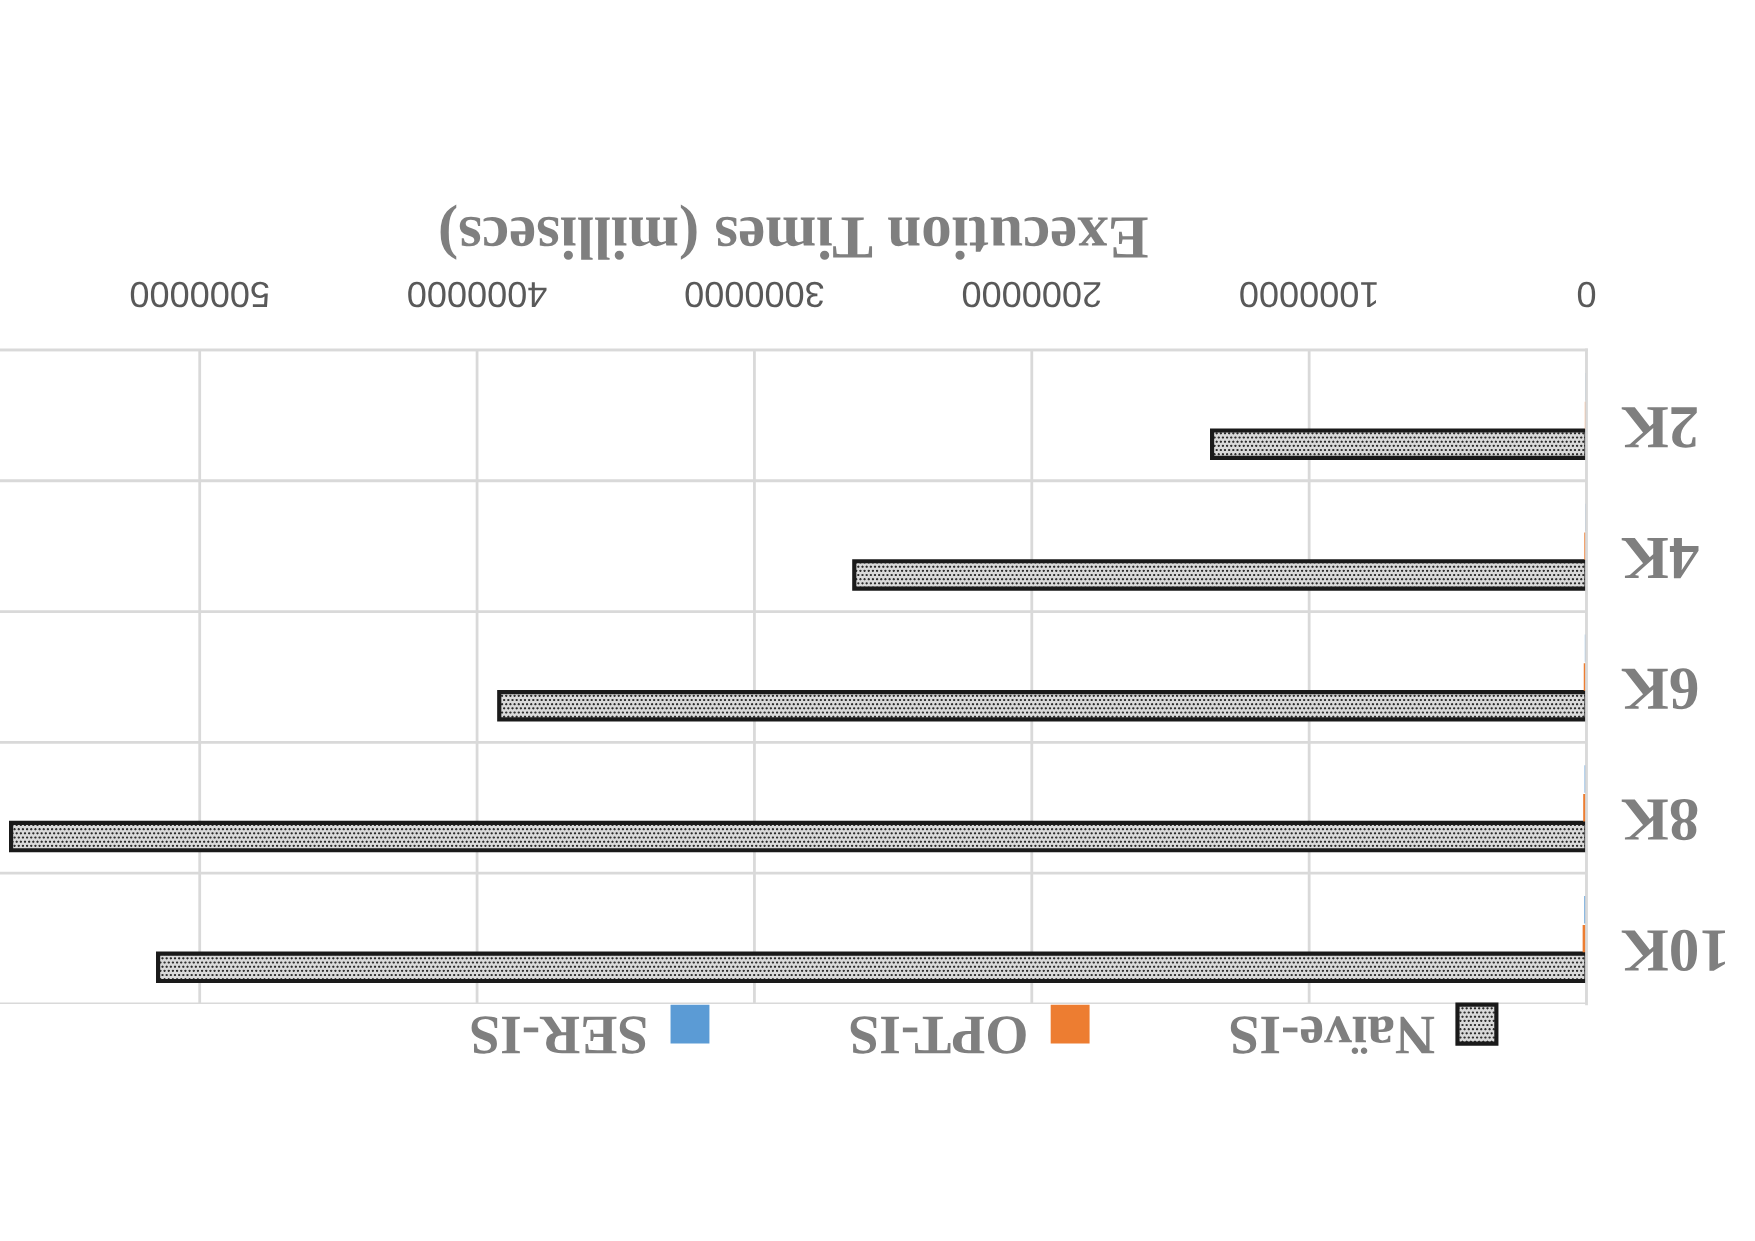 The width and height of the screenshot is (1755, 1241). Describe the element at coordinates (794, 232) in the screenshot. I see `x-axis-title: Execution Times (millisecs)` at that location.